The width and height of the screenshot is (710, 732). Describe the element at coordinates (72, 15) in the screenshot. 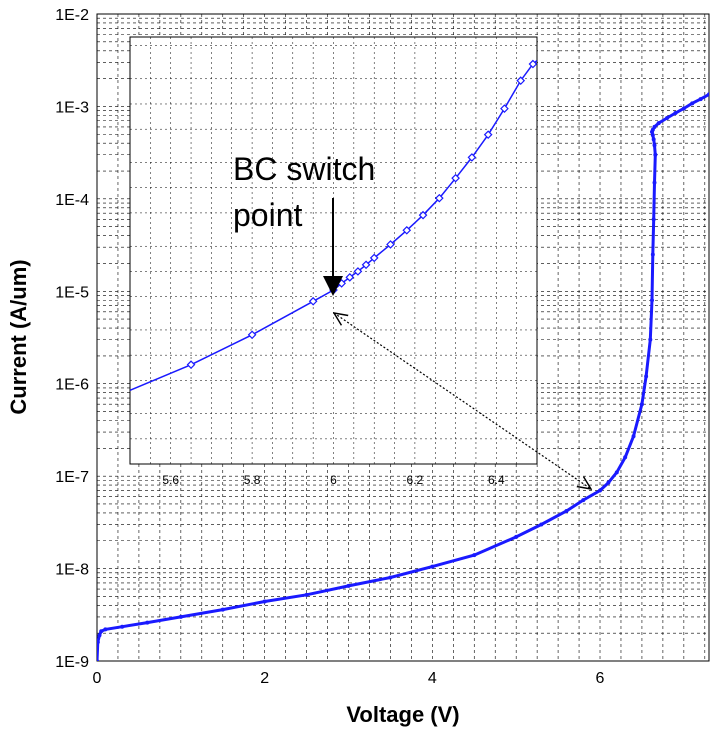

I see `y-tick-label: 1E-2` at that location.